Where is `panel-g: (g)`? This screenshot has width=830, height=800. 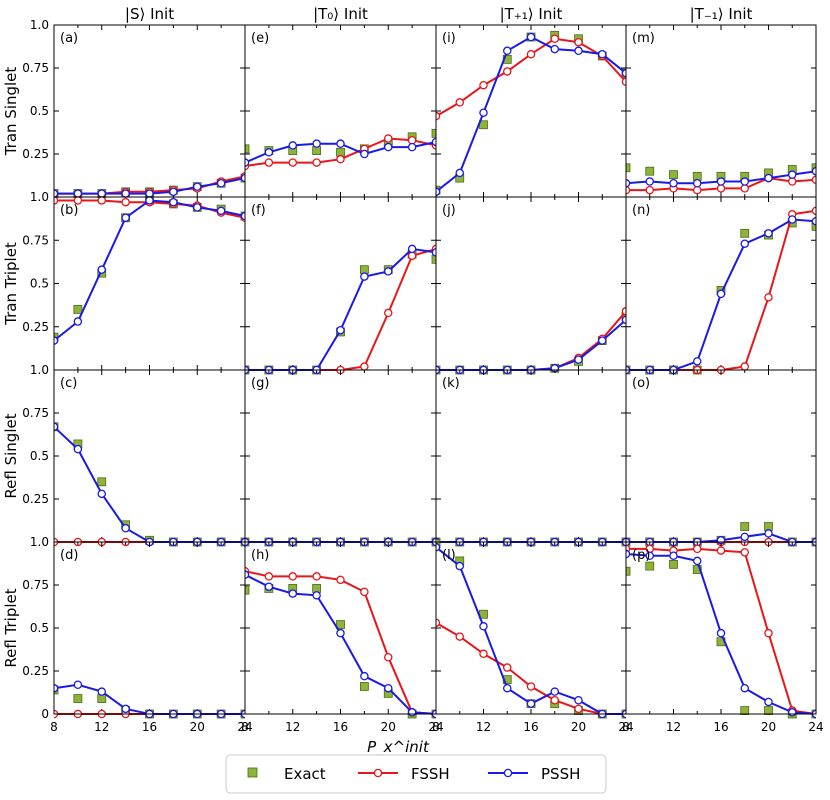
panel-g: (g) is located at coordinates (340, 458).